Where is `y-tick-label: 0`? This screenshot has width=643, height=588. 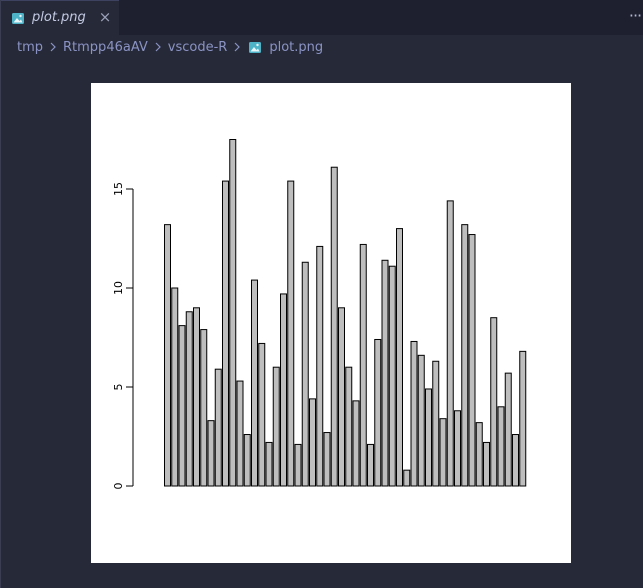
y-tick-label: 0 is located at coordinates (118, 486).